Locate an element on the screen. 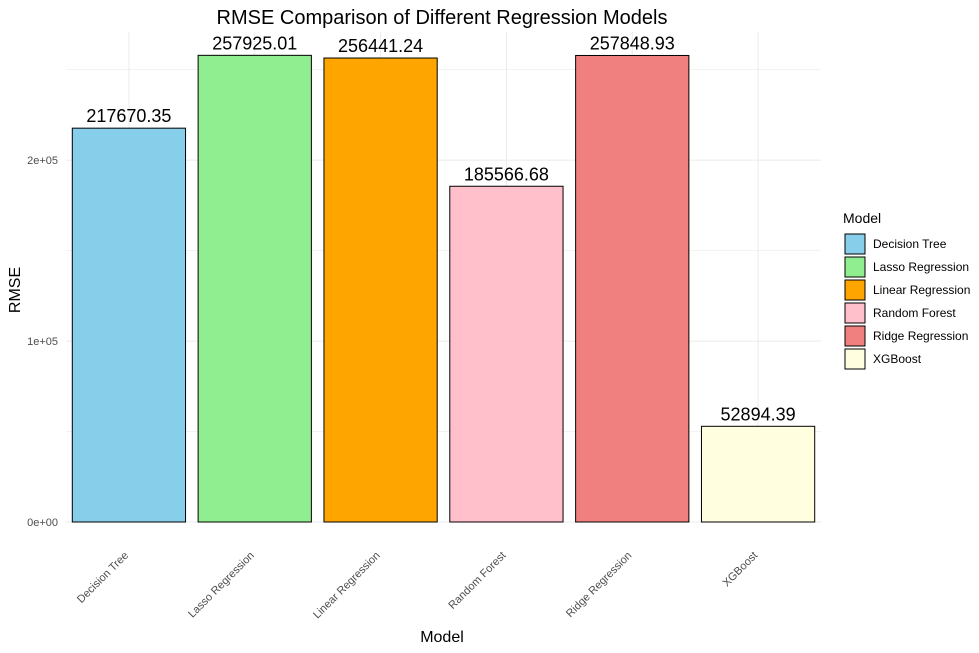 This screenshot has width=979, height=653. legend-label-decision-tree: Decision Tree is located at coordinates (910, 244).